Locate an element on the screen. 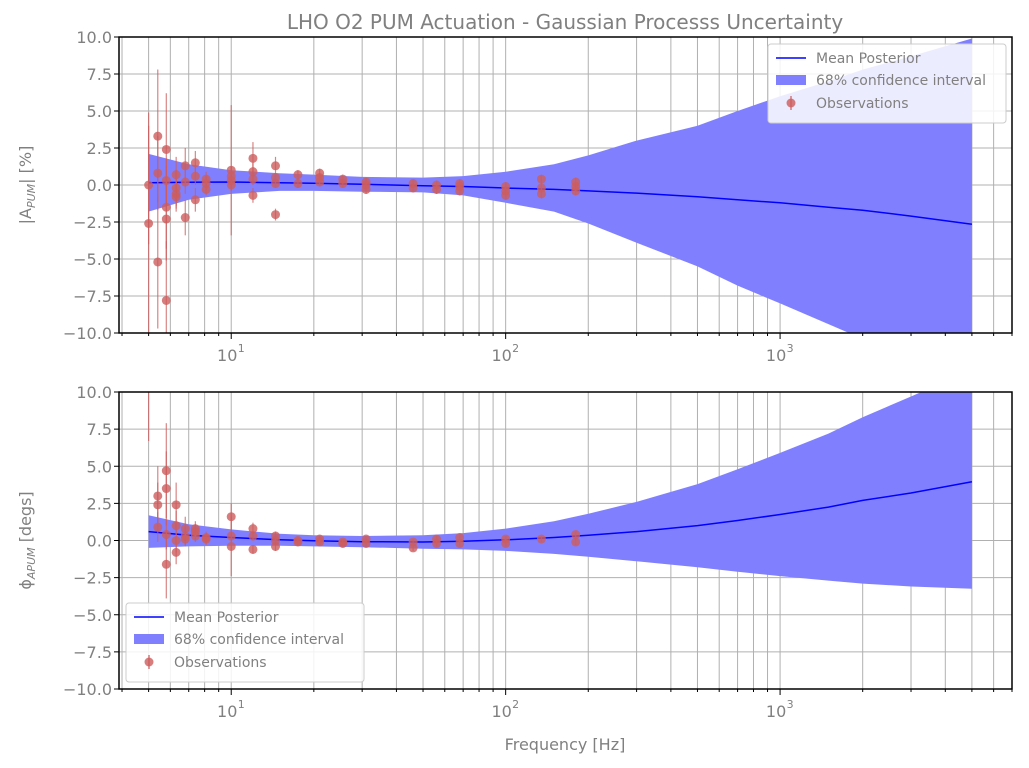 The height and width of the screenshot is (768, 1029). y-tick-label: −2.5 is located at coordinates (92, 222).